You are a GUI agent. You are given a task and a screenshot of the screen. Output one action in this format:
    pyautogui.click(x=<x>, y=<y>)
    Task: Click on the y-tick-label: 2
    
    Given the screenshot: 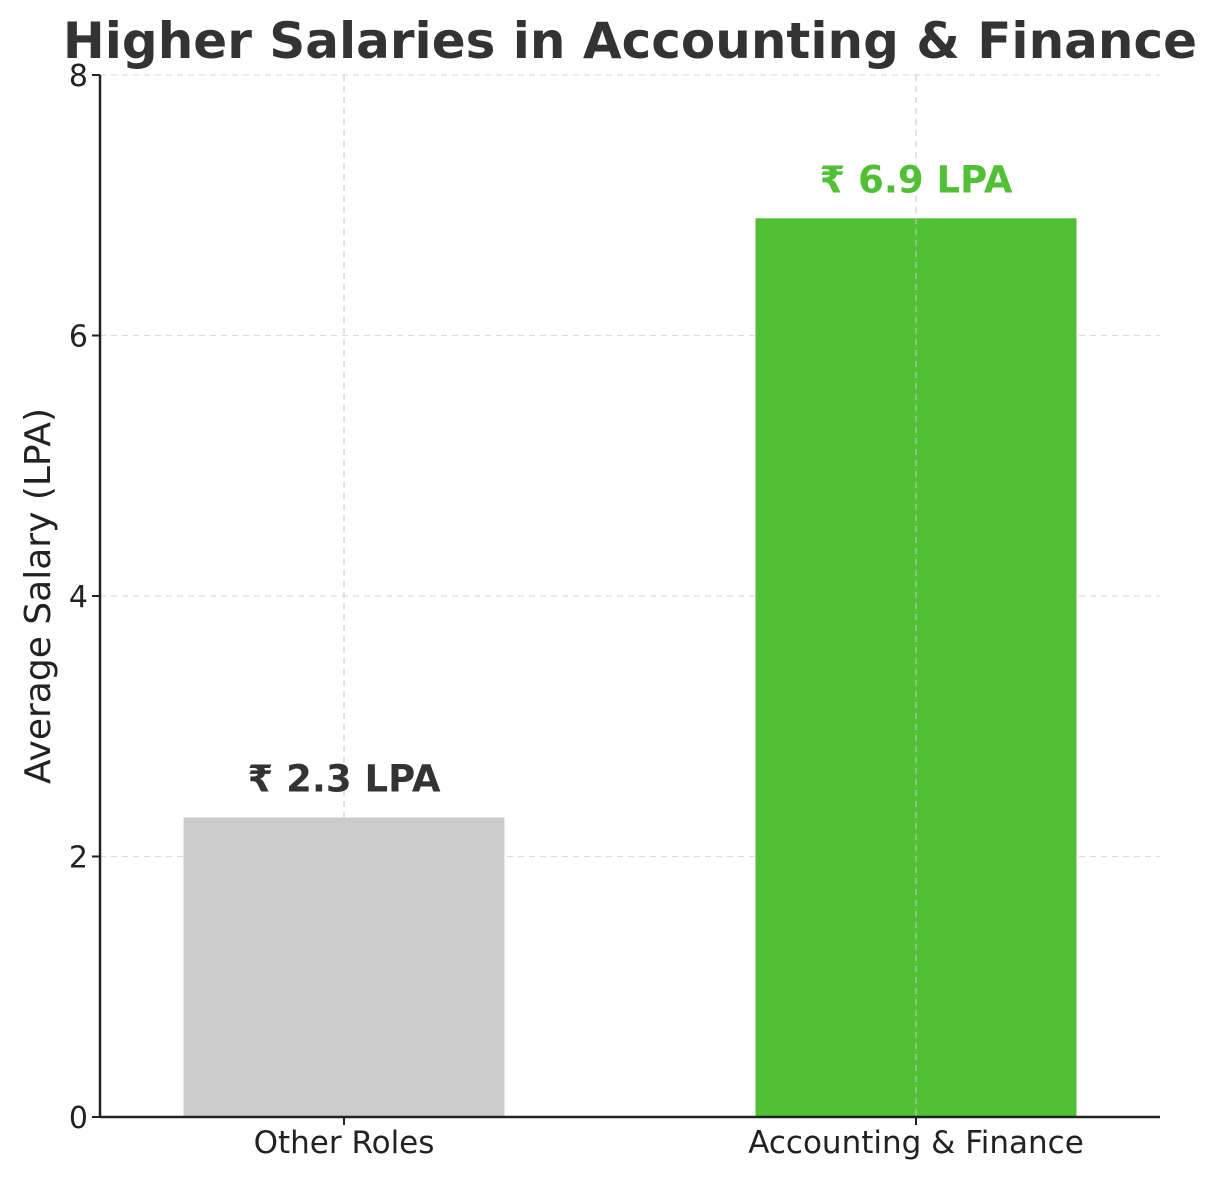 What is the action you would take?
    pyautogui.click(x=78, y=858)
    